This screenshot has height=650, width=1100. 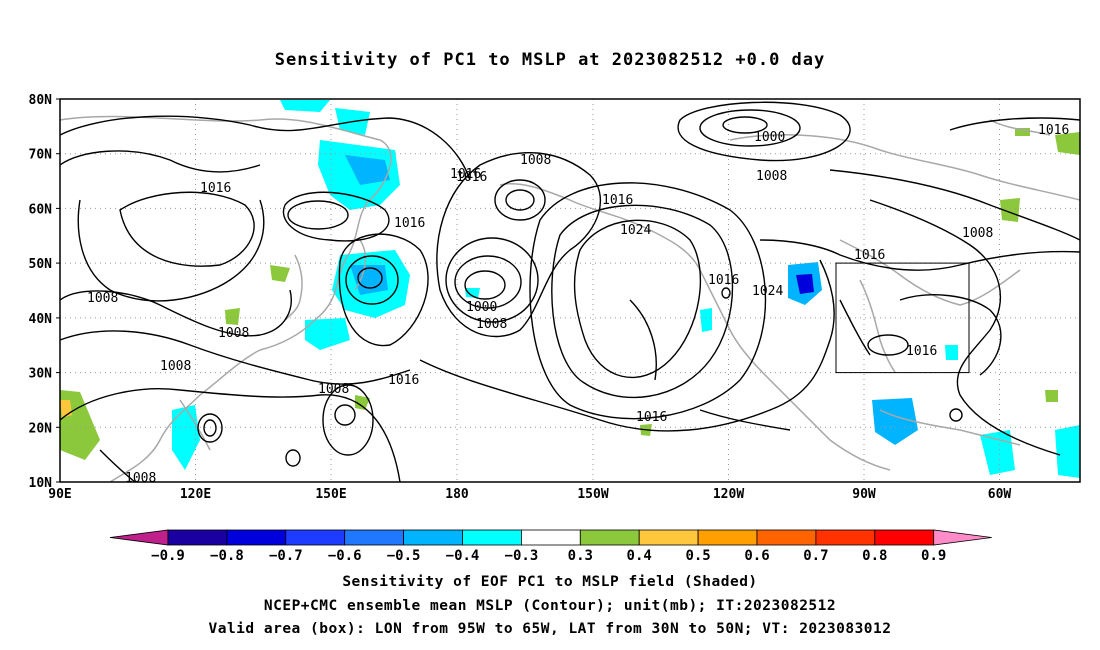 I want to click on lon-label: 60W, so click(x=1000, y=494).